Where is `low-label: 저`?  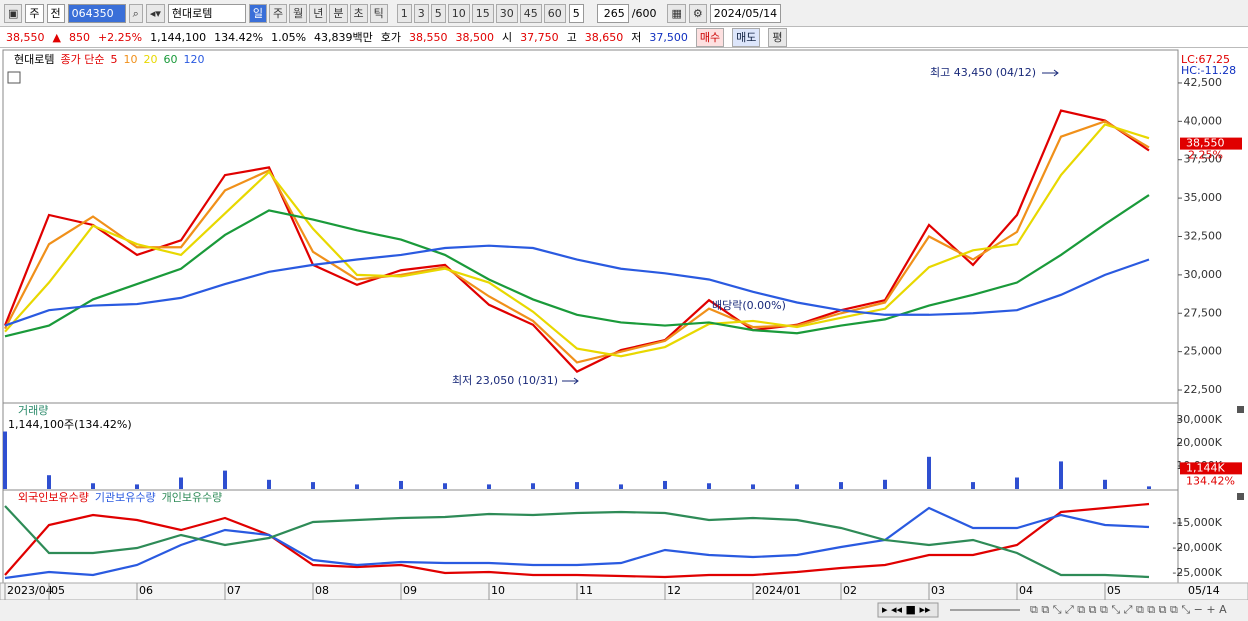
low-label: 저 is located at coordinates (636, 37).